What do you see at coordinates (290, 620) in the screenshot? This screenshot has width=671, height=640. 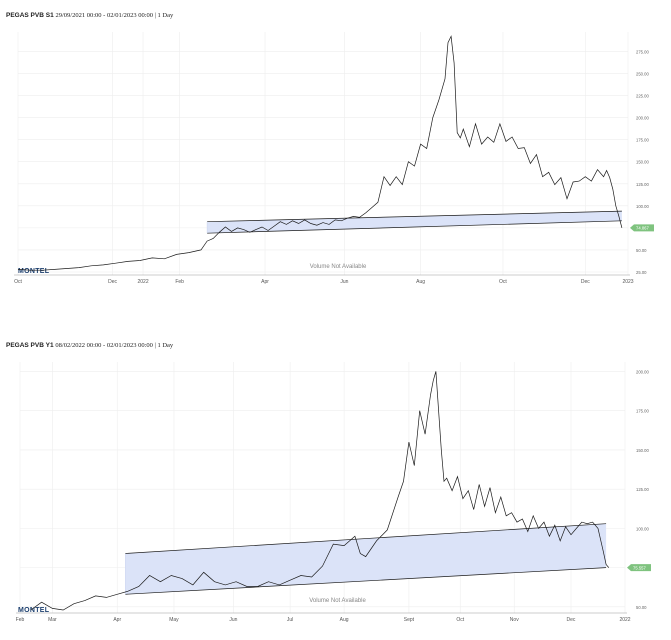 I see `x-tick-label: Jul` at bounding box center [290, 620].